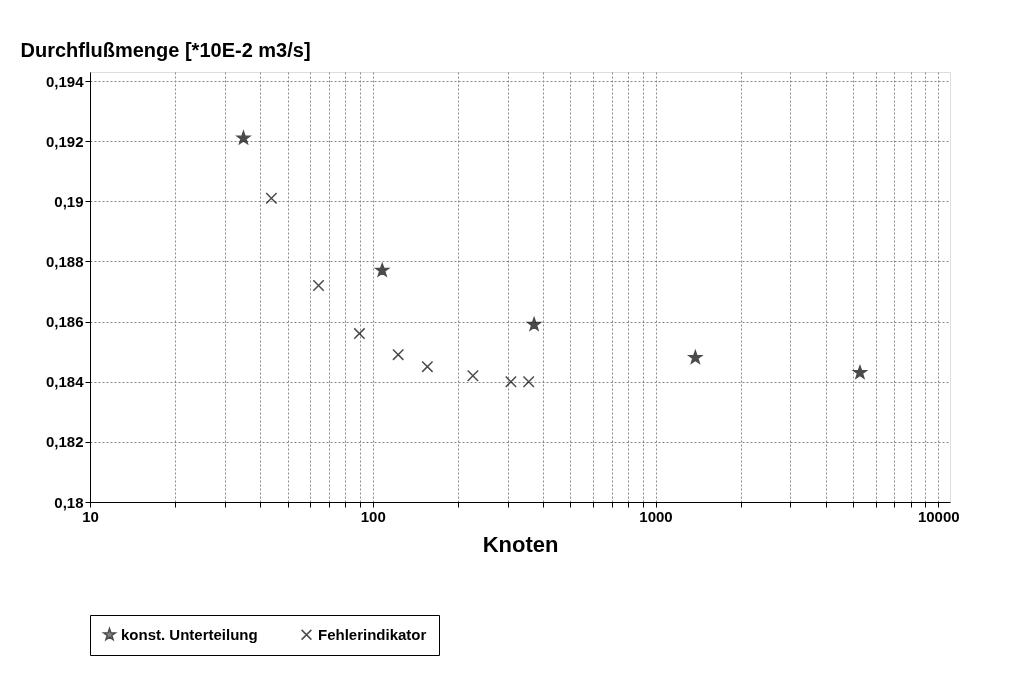 The width and height of the screenshot is (1011, 682). Describe the element at coordinates (189, 634) in the screenshot. I see `legend-label: konst. Unterteilung` at that location.